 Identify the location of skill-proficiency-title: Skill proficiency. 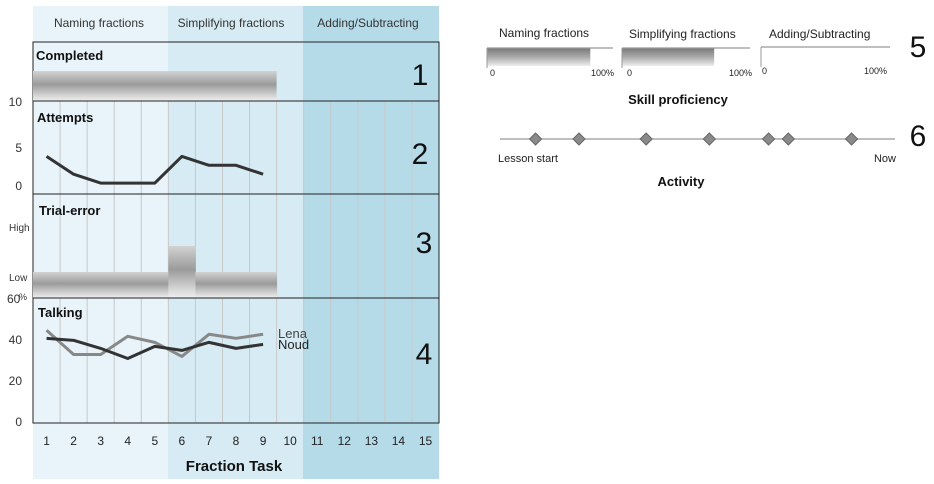
(678, 99).